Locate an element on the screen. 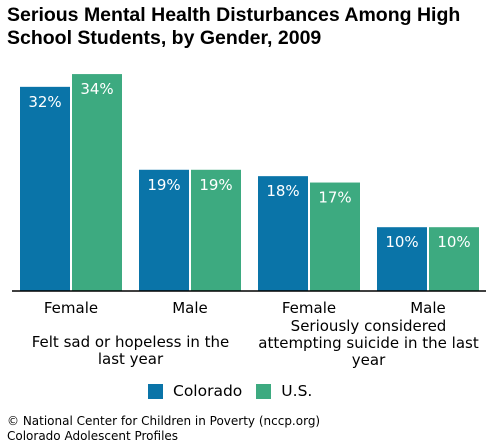 This screenshot has width=498, height=448. data-label: 17% is located at coordinates (334, 198).